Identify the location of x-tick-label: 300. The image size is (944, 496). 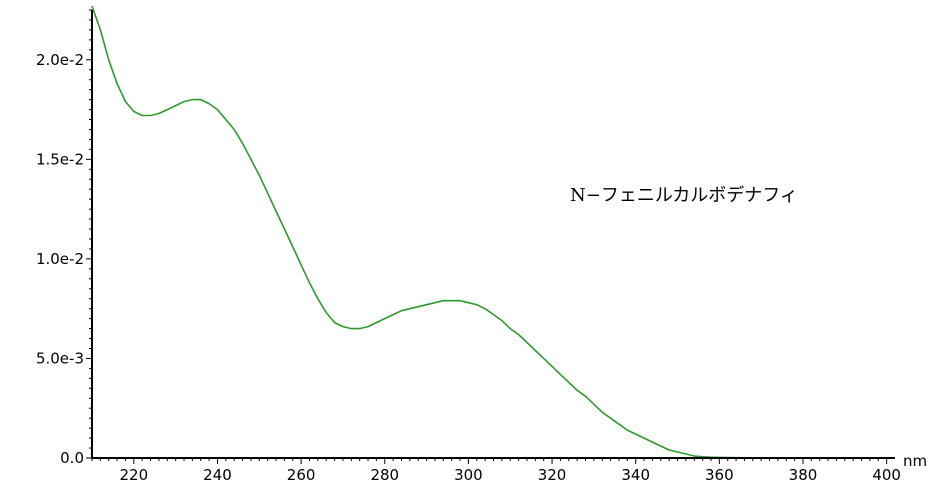
(468, 475).